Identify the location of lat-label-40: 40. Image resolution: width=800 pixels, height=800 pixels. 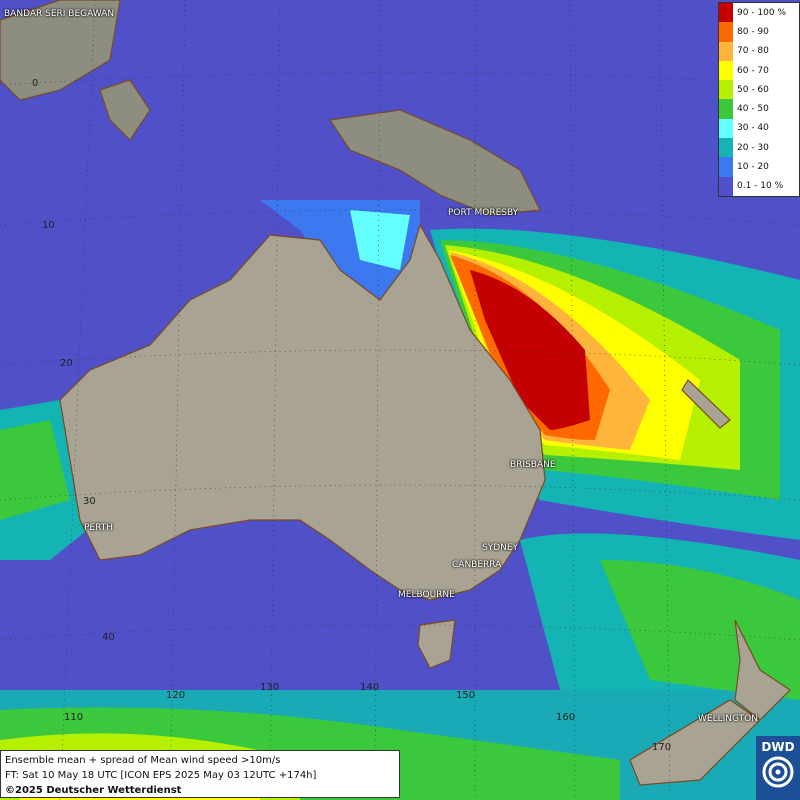
(108, 637).